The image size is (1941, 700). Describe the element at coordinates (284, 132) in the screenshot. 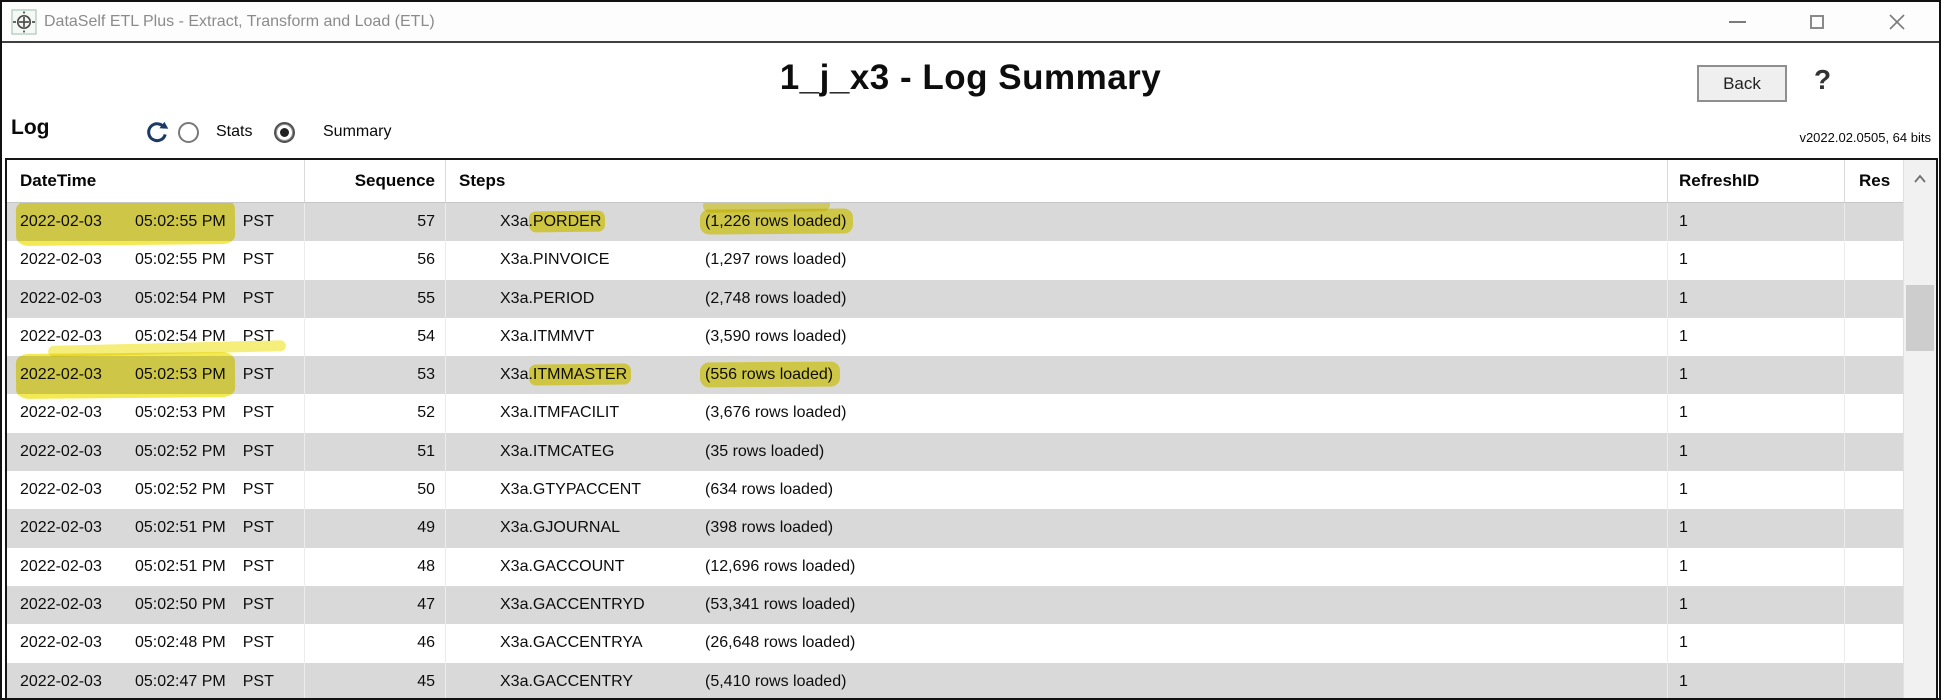

I see `radio-summary` at that location.